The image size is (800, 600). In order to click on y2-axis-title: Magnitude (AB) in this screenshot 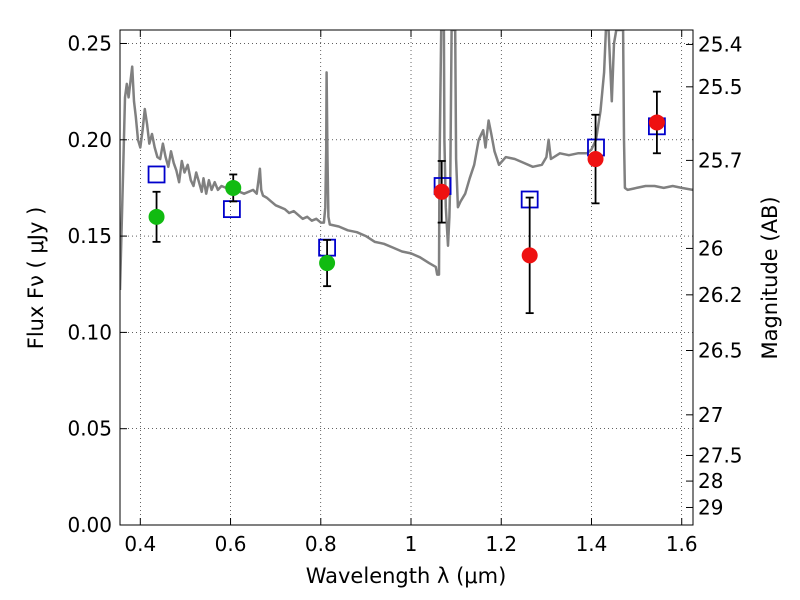, I will do `click(770, 277)`.